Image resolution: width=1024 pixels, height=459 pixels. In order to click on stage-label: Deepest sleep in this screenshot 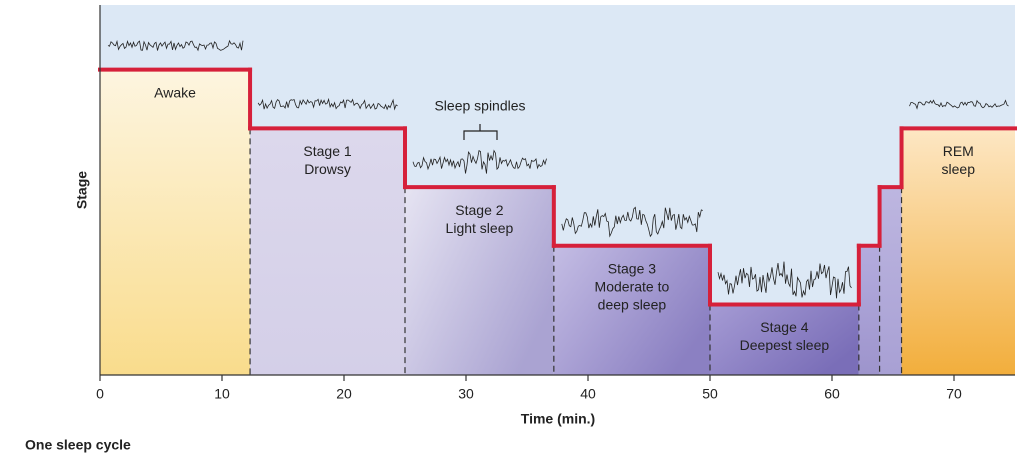, I will do `click(785, 345)`.